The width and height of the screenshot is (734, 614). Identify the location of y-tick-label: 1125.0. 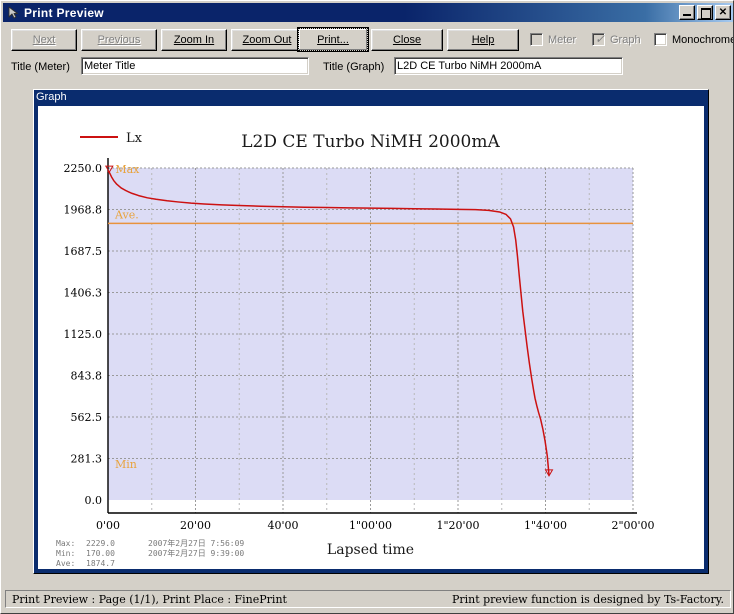
(83, 334).